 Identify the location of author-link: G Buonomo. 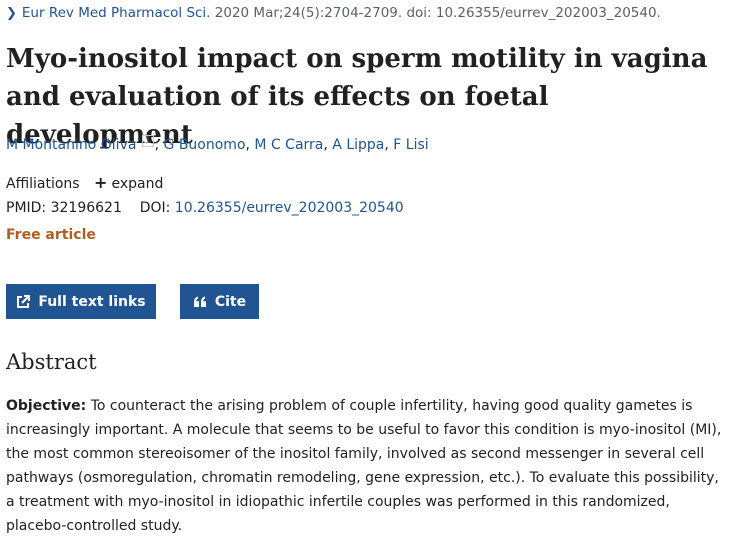
(204, 145).